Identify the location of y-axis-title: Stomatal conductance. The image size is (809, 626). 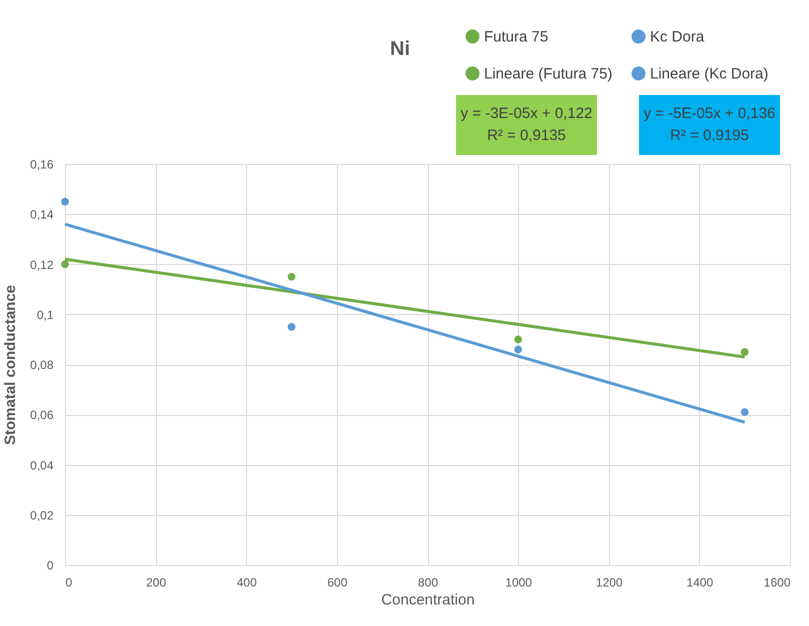
(11, 365).